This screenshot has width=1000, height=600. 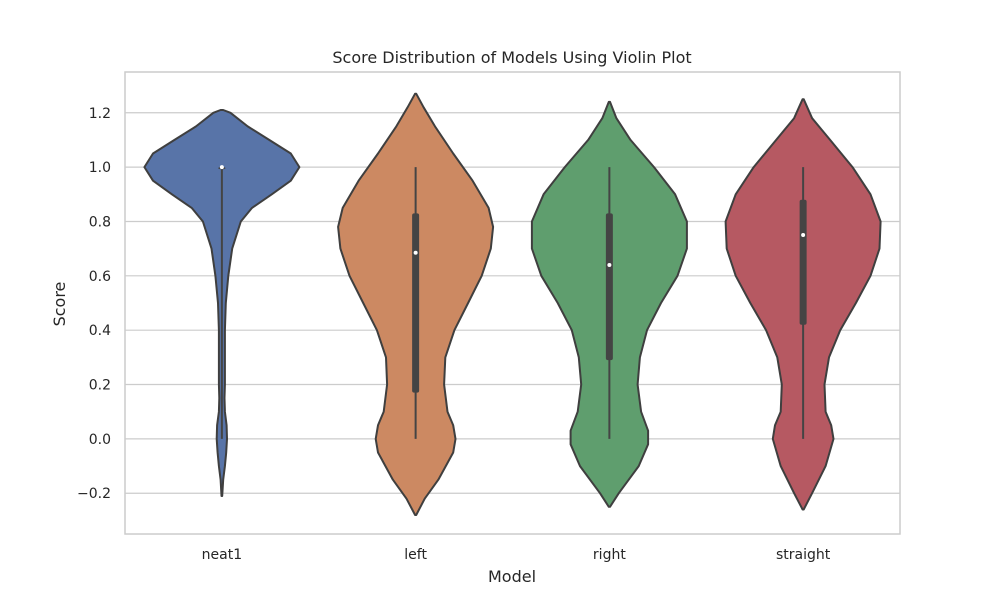 What do you see at coordinates (609, 555) in the screenshot?
I see `x-tick-label: right` at bounding box center [609, 555].